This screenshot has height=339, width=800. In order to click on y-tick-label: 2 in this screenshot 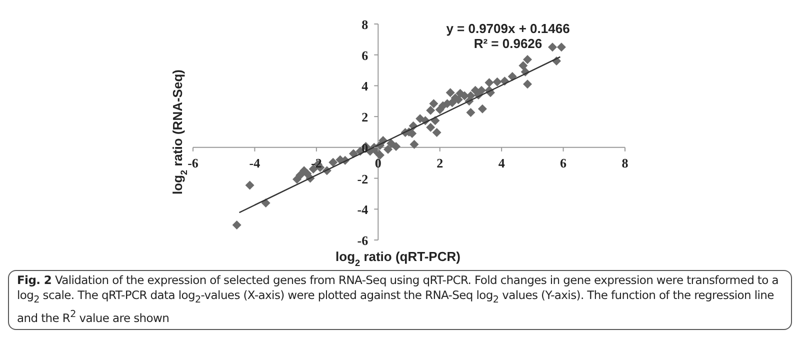, I will do `click(365, 117)`.